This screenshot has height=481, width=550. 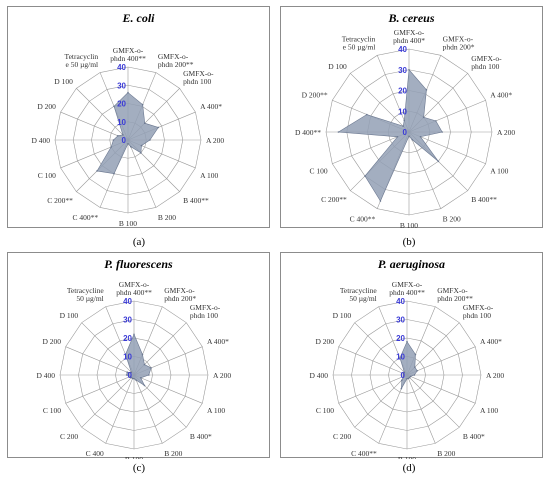 What do you see at coordinates (139, 242) in the screenshot?
I see `caption-a: (a)` at bounding box center [139, 242].